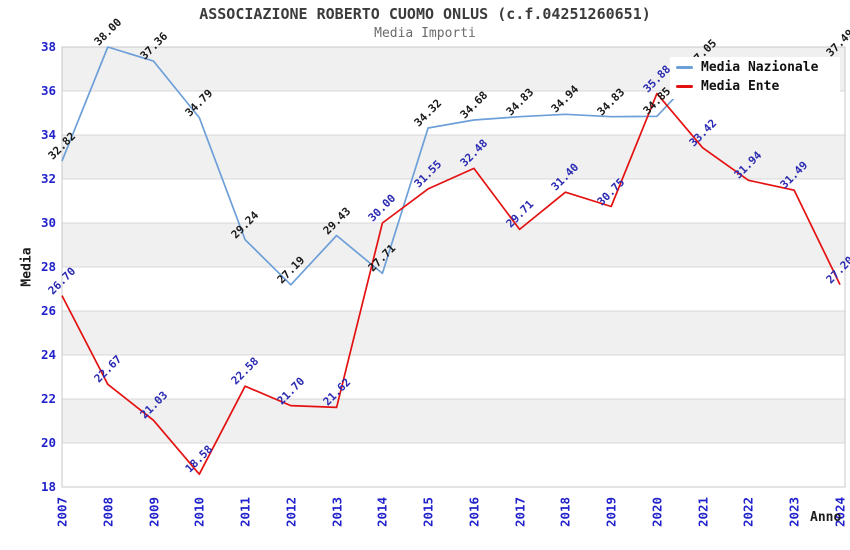  Describe the element at coordinates (474, 512) in the screenshot. I see `x-tick-label: 2016` at that location.